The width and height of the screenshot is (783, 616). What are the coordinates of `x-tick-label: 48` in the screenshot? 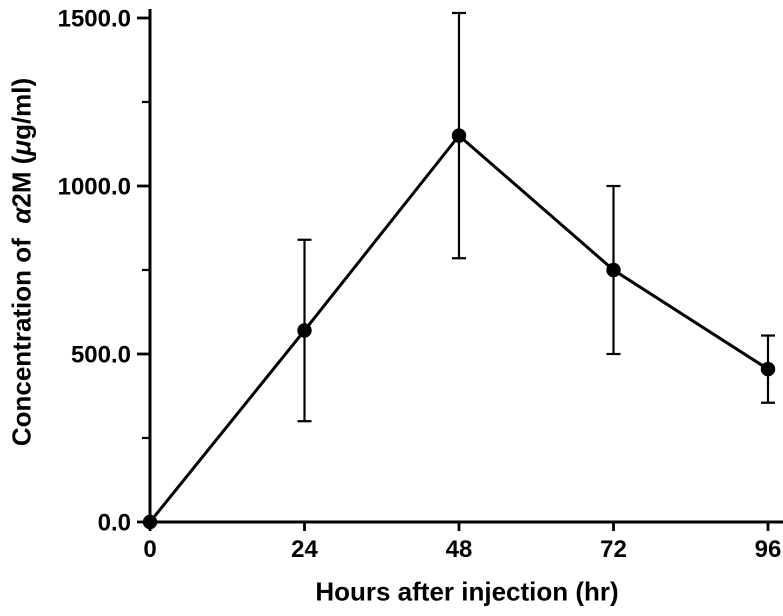 It's located at (459, 549).